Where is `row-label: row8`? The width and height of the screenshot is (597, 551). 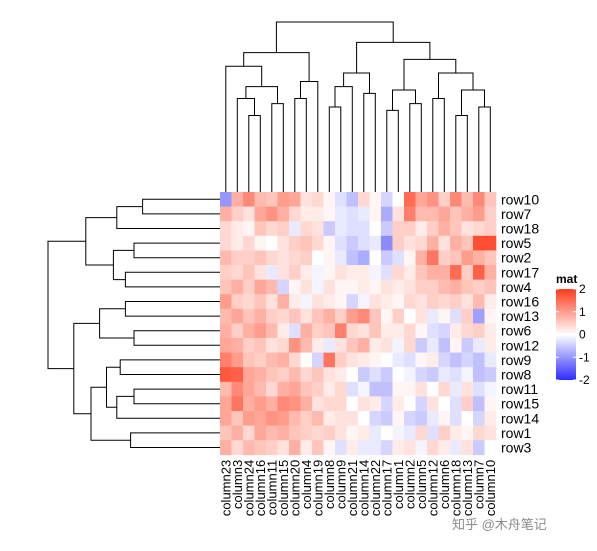 row-label: row8 is located at coordinates (516, 375).